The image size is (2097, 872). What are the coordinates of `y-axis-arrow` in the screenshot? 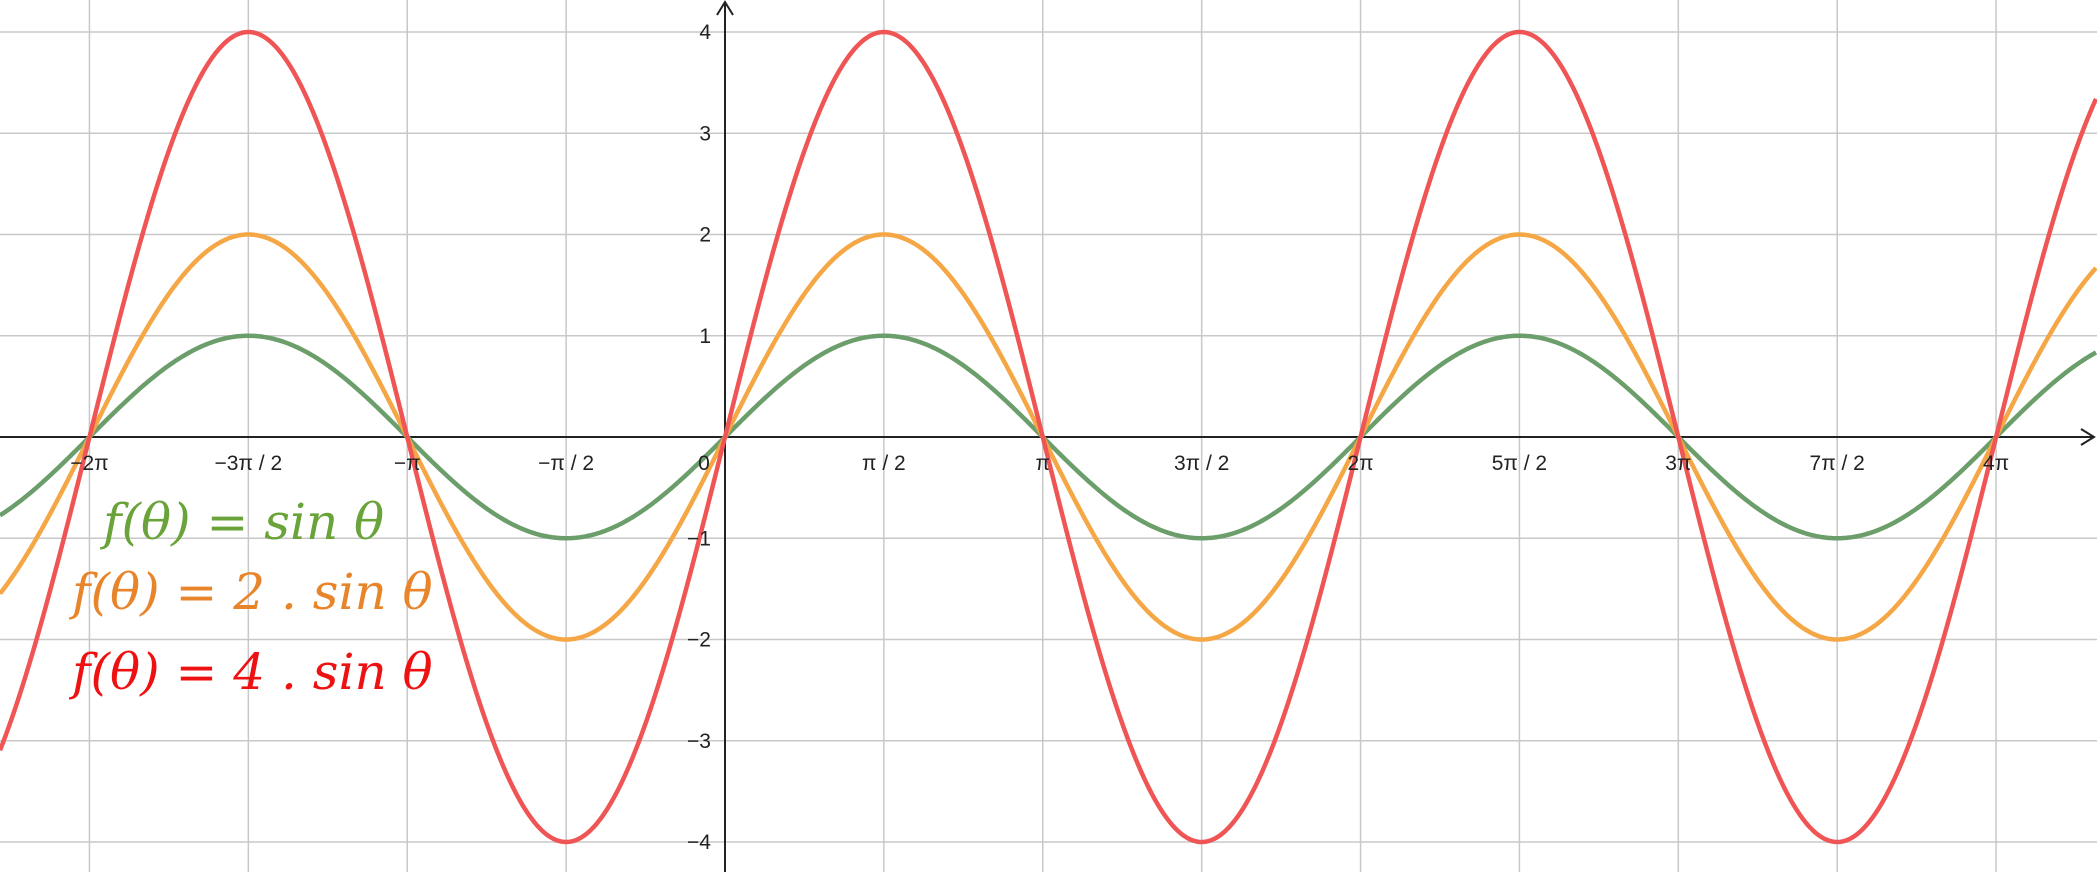 It's located at (725, 8).